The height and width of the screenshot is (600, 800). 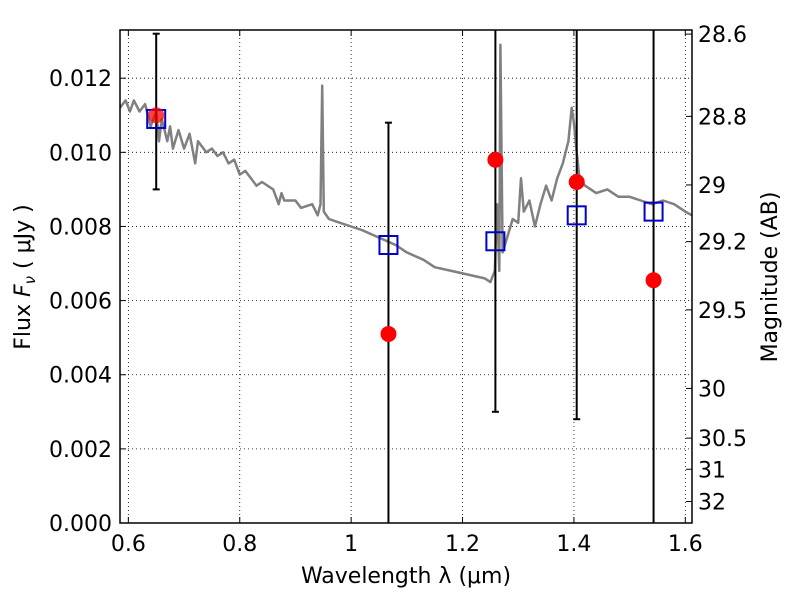 I want to click on y-tick-label: 0.012, so click(x=80, y=79).